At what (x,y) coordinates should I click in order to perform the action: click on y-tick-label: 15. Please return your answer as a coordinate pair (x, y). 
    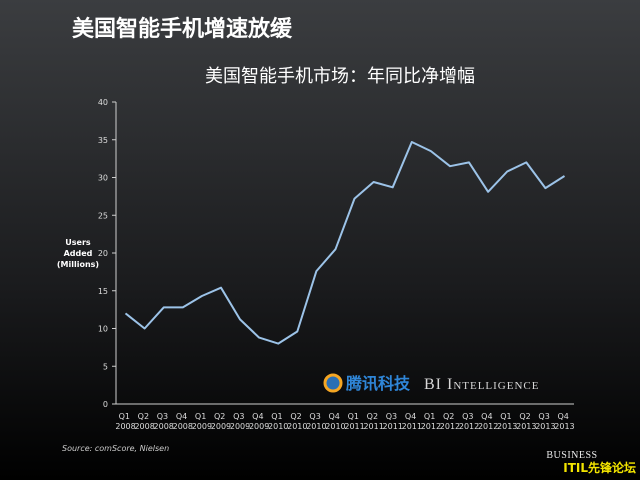
    Looking at the image, I should click on (103, 291).